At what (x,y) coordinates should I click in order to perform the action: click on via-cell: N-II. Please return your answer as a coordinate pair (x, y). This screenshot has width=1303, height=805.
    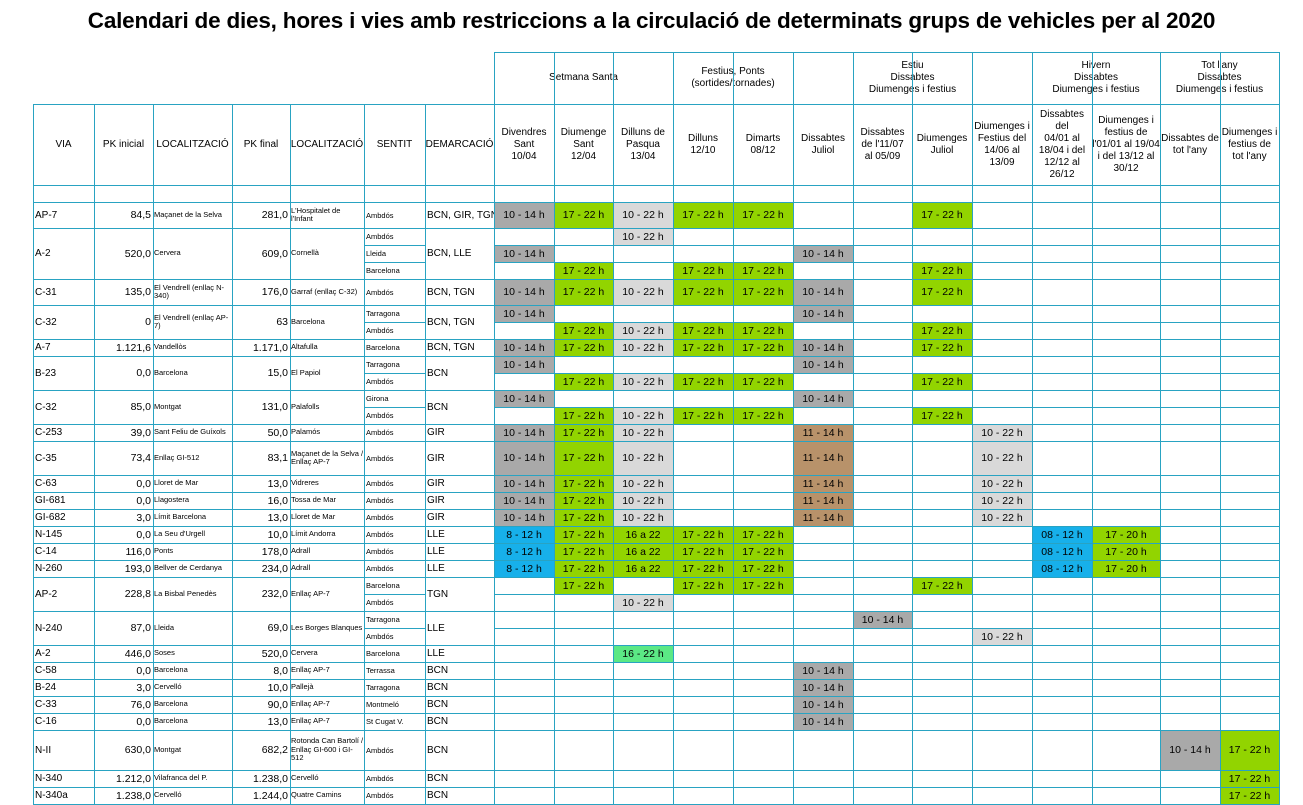
    Looking at the image, I should click on (43, 750).